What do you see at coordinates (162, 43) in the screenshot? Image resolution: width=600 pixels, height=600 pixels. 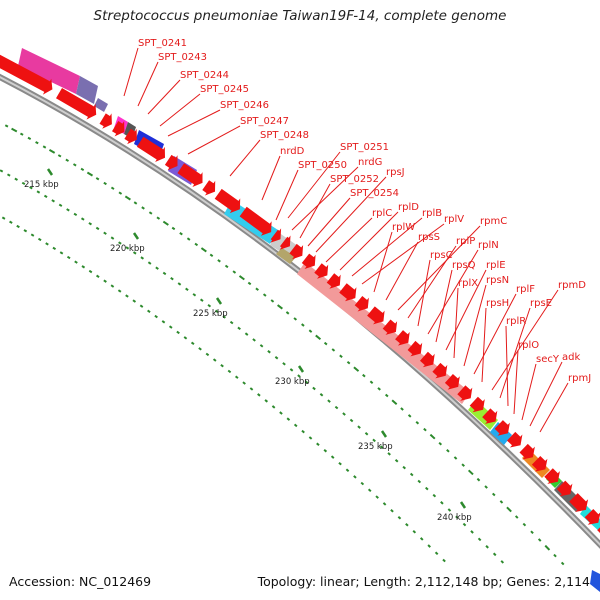 I see `gene-label: SPT_0241` at bounding box center [162, 43].